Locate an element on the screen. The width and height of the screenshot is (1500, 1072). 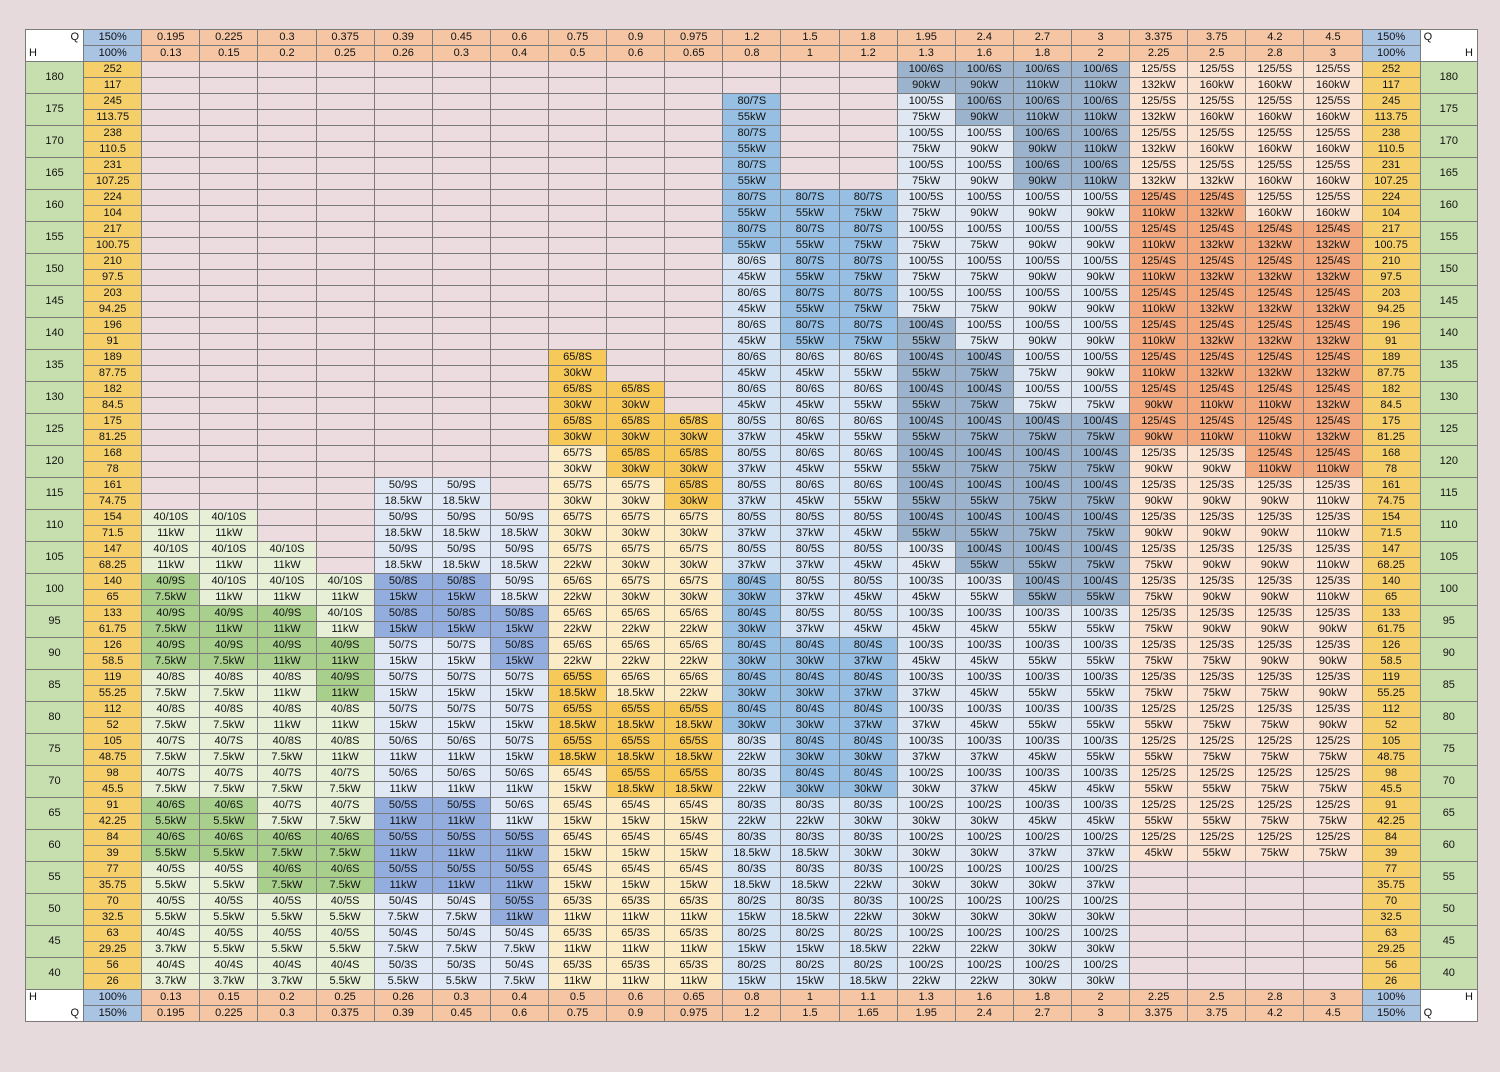
pump-model-cell: 40/10S is located at coordinates (171, 549).